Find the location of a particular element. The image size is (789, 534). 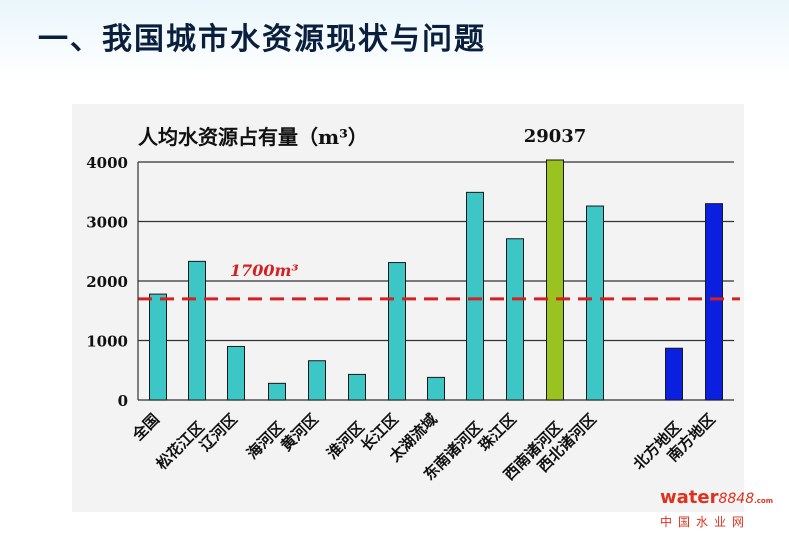

reference-line-group: 1700m³ is located at coordinates (439, 281).